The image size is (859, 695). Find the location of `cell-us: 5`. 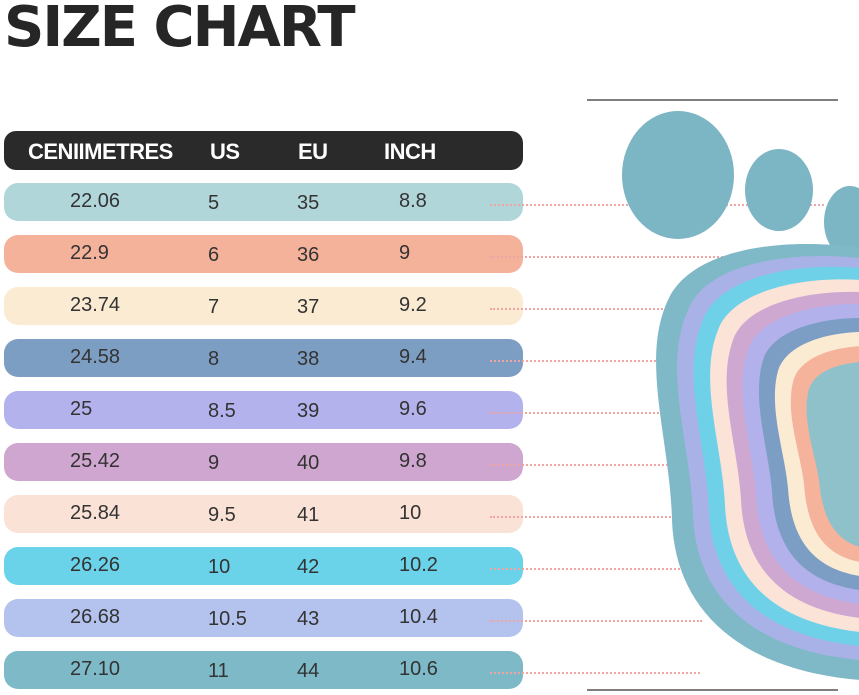

cell-us: 5 is located at coordinates (214, 203).